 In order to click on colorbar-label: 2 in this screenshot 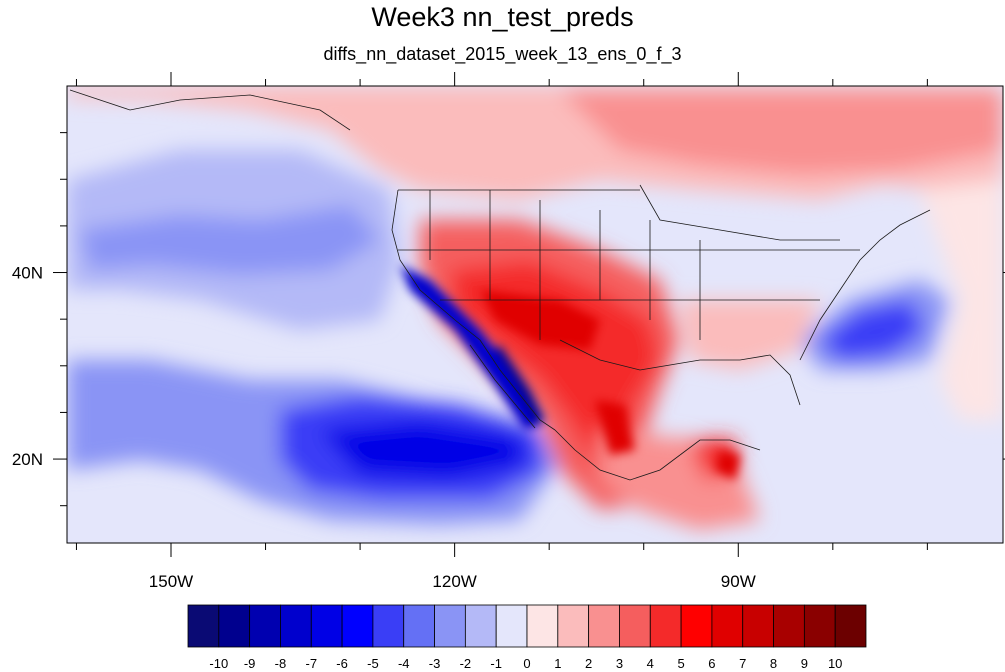, I will do `click(588, 663)`.